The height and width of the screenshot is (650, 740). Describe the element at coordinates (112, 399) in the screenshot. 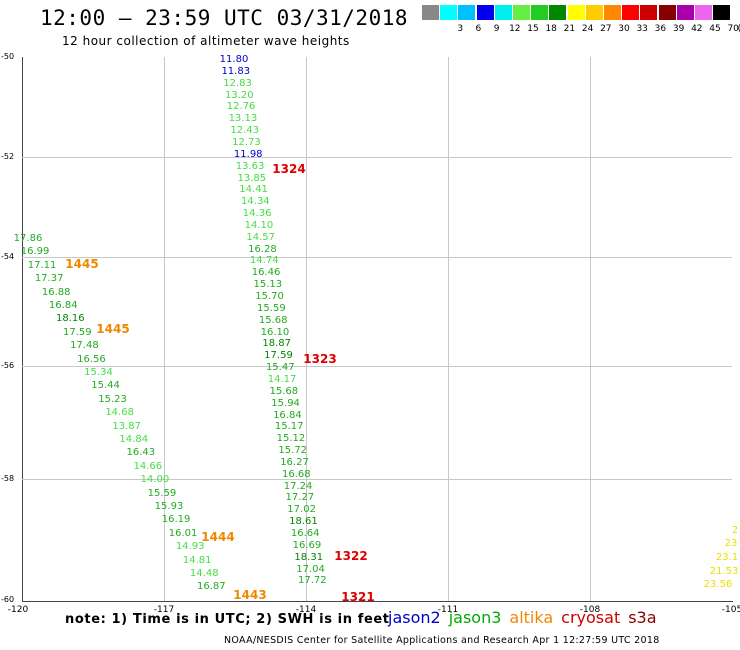

I see `swh-observation: 15.23` at that location.